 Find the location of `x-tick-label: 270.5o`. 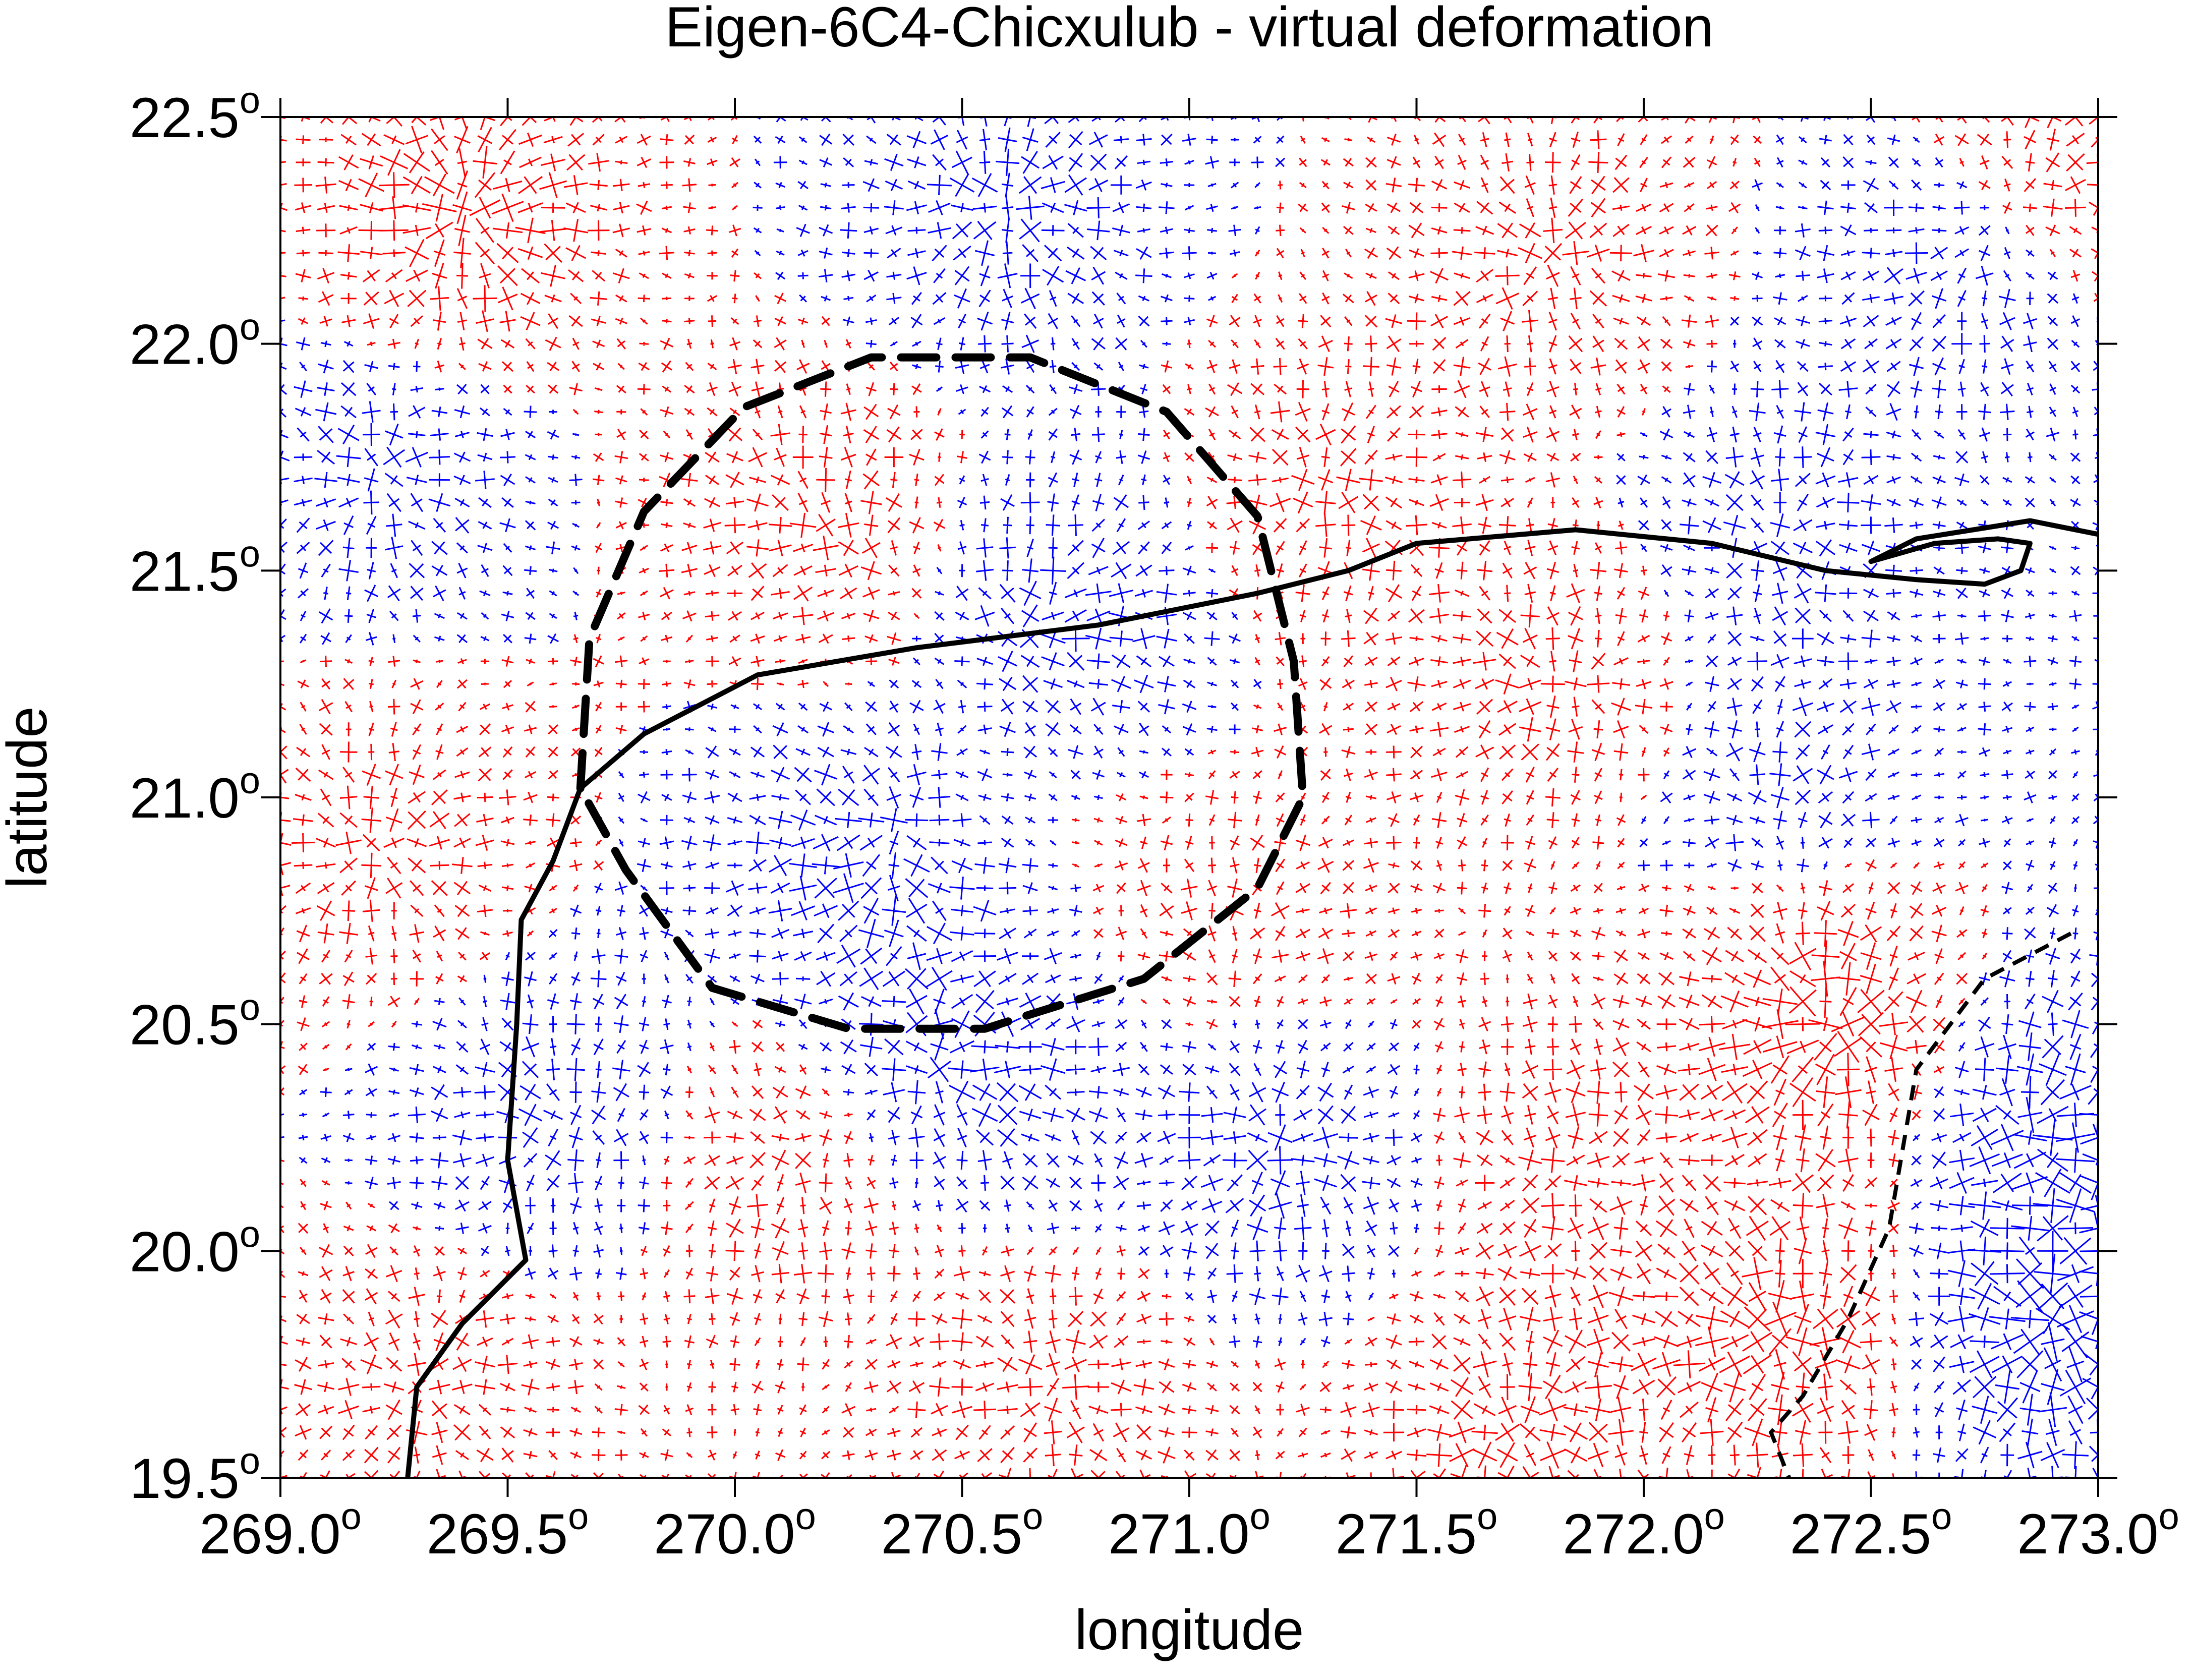

x-tick-label: 270.5o is located at coordinates (962, 1531).